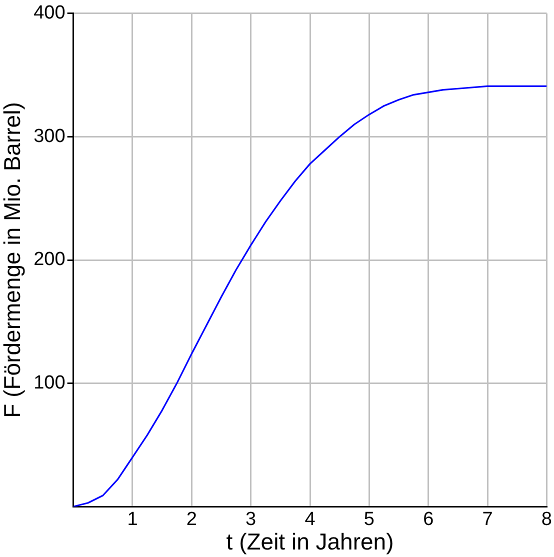 The image size is (554, 557). What do you see at coordinates (50, 136) in the screenshot?
I see `y-tick-label: 300` at bounding box center [50, 136].